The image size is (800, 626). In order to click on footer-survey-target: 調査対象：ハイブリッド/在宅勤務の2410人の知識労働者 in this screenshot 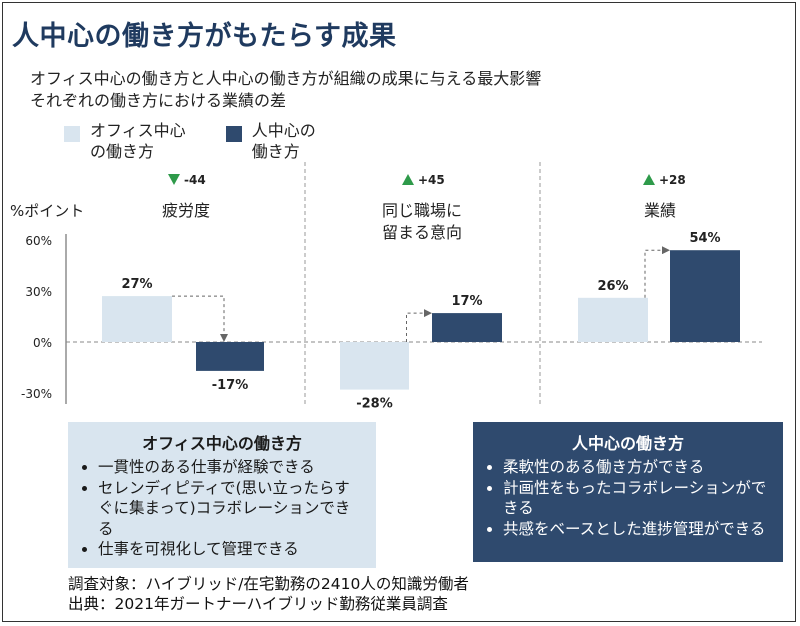, I will do `click(268, 584)`.